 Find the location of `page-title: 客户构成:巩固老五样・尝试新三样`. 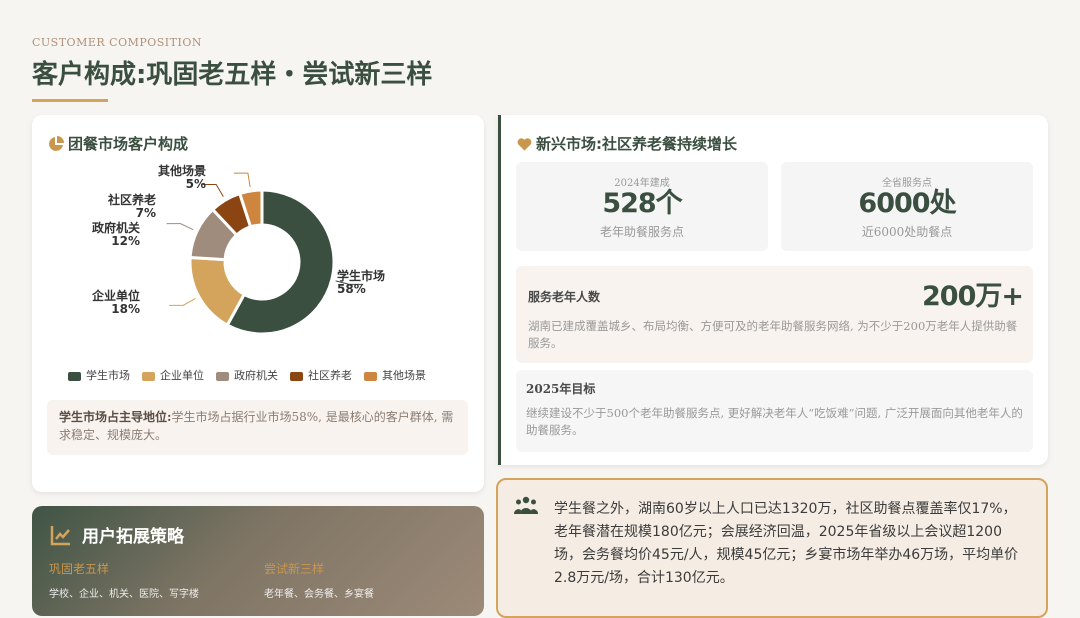

page-title: 客户构成:巩固老五样・尝试新三样 is located at coordinates (232, 75).